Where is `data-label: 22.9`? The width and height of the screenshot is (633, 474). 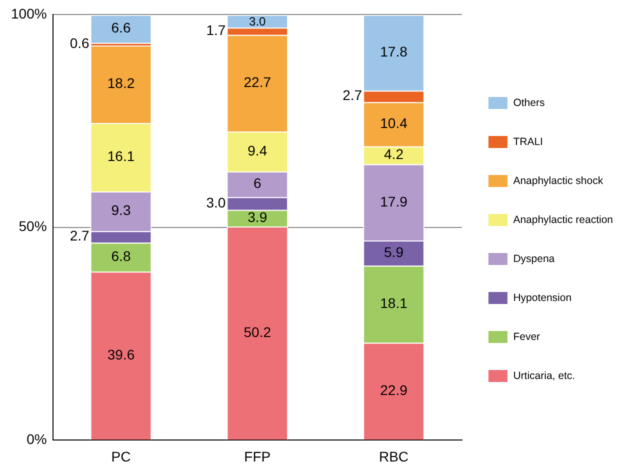 data-label: 22.9 is located at coordinates (394, 390).